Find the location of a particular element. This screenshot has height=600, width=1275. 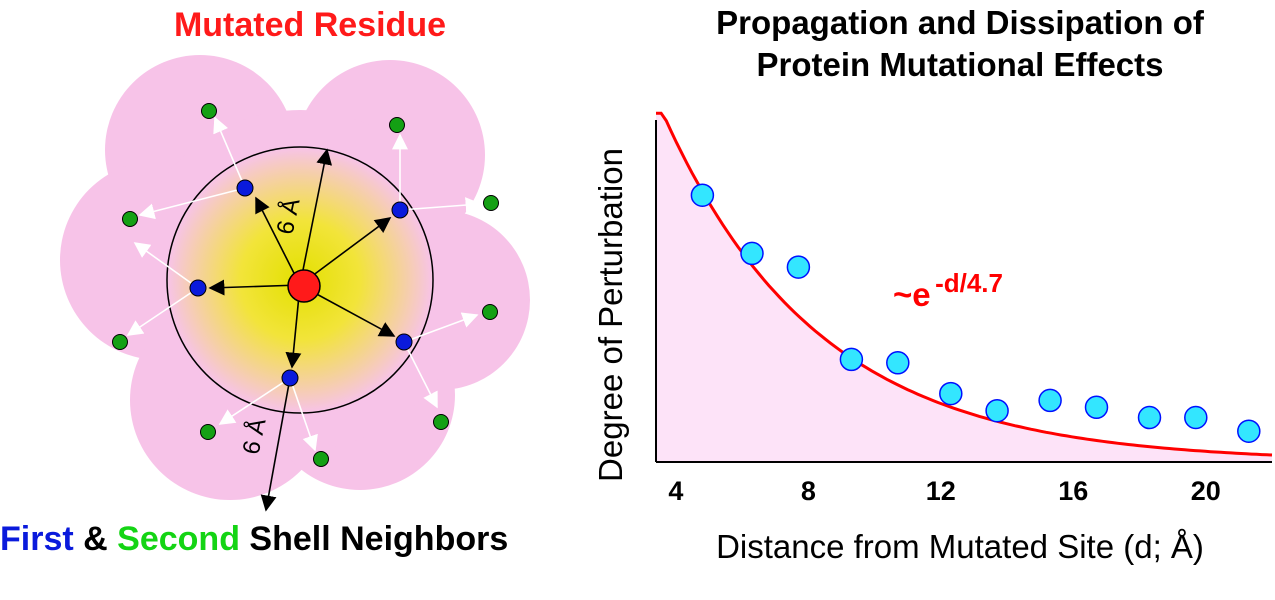

diagram-title: Mutated Residue is located at coordinates (310, 25).